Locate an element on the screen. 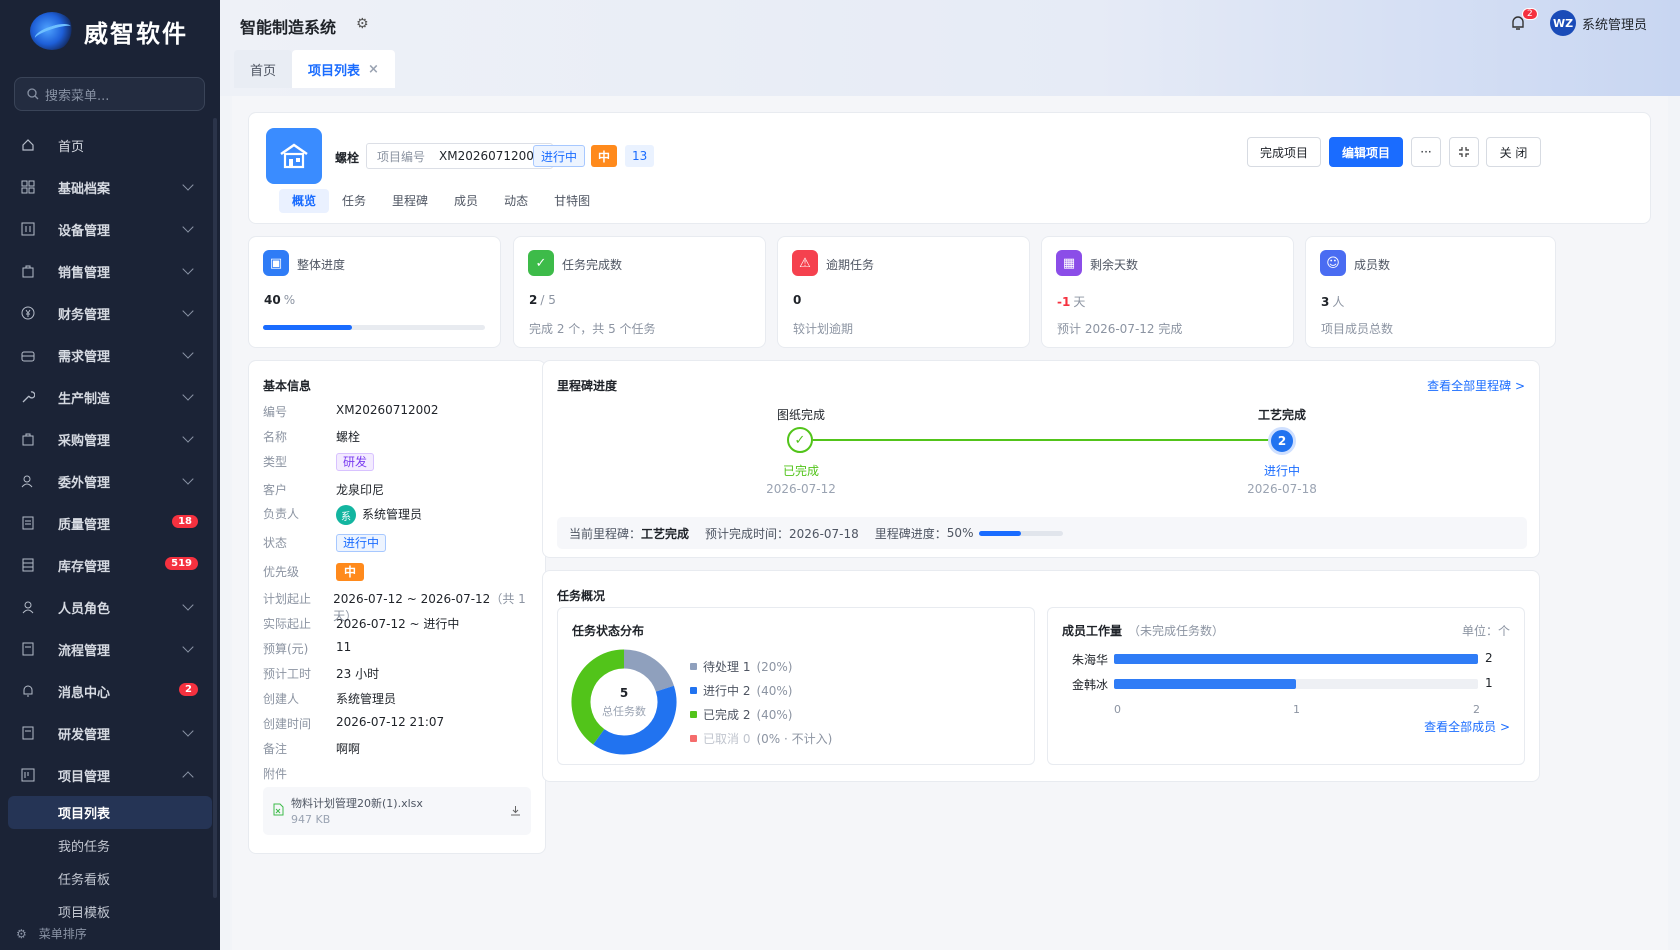  sidebar-item-project: 项目管理 is located at coordinates (110, 775).